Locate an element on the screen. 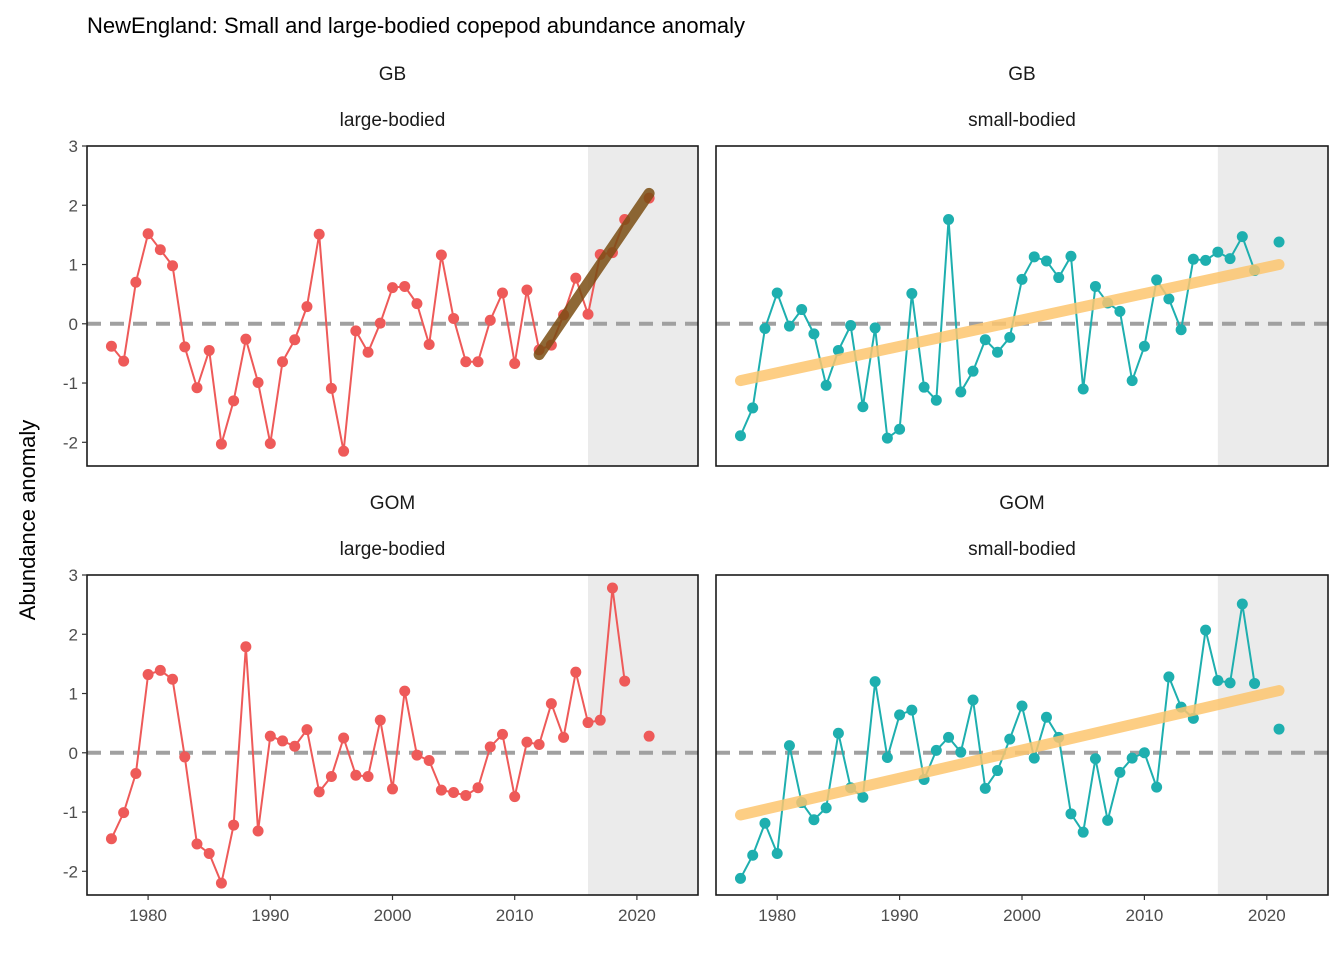 The width and height of the screenshot is (1344, 960). panel-region-label: GOM is located at coordinates (392, 503).